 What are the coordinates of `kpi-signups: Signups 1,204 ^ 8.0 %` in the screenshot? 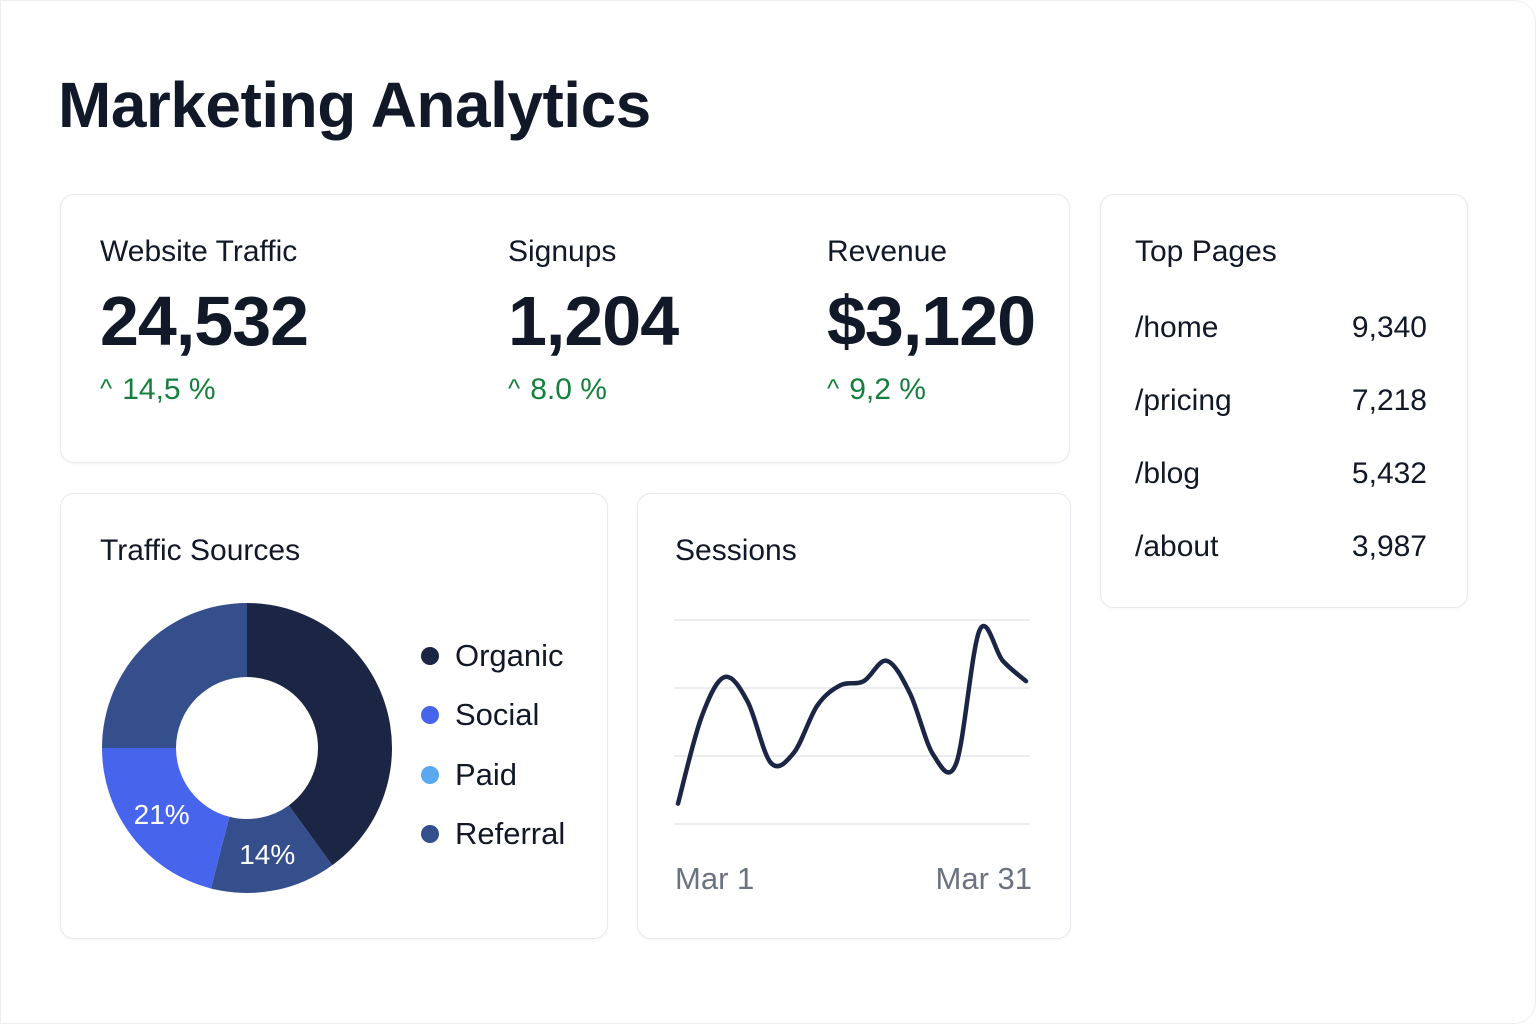 It's located at (593, 321).